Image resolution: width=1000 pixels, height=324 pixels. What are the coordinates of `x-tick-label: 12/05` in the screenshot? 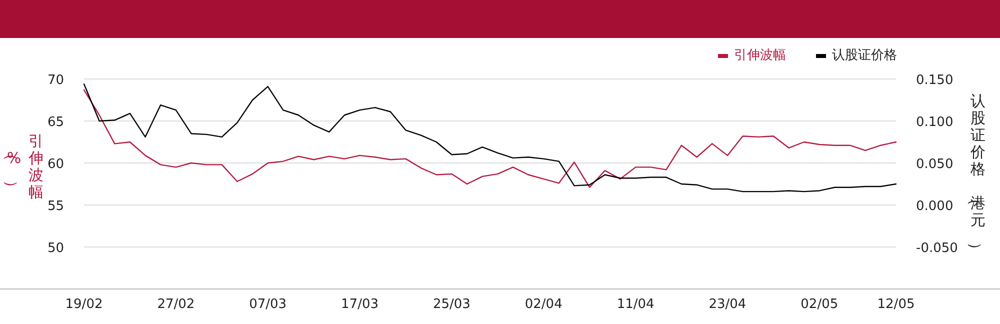 It's located at (896, 304).